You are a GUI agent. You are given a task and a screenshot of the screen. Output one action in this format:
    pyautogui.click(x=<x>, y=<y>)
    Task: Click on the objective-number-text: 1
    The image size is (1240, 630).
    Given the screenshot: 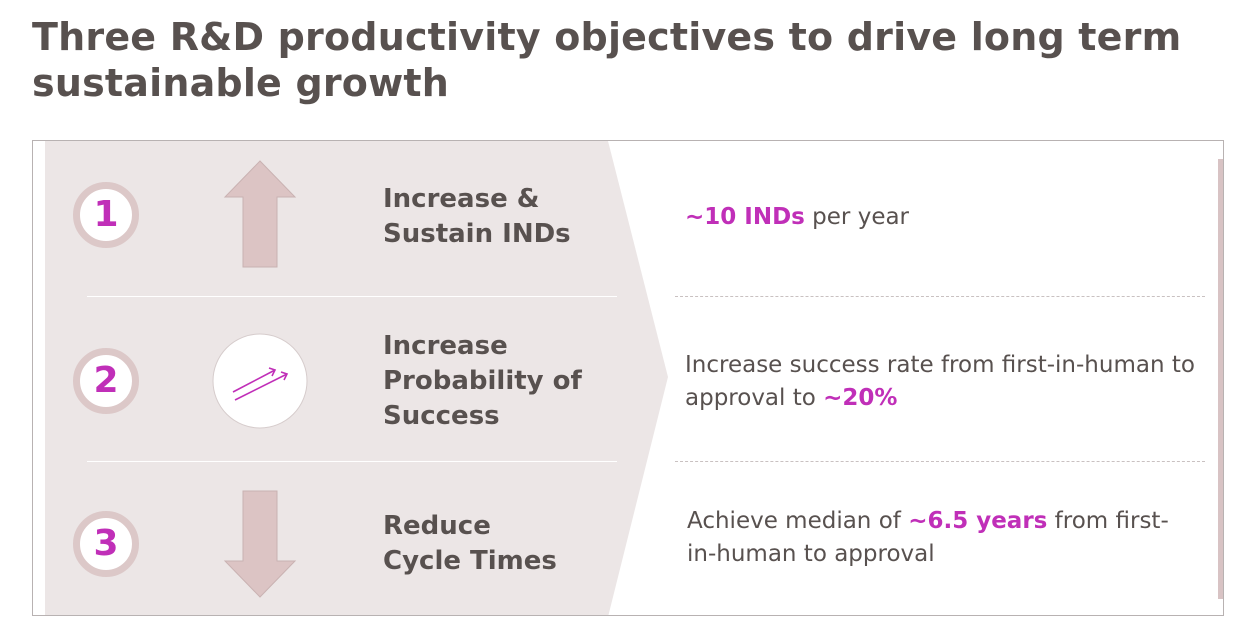 What is the action you would take?
    pyautogui.click(x=106, y=214)
    